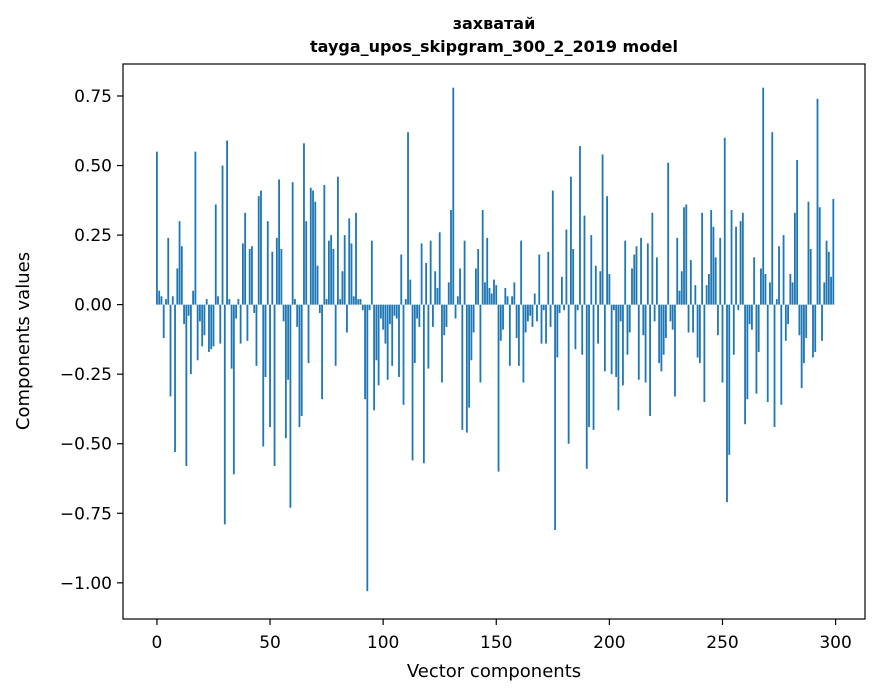  I want to click on x-tick-label: 100, so click(383, 643).